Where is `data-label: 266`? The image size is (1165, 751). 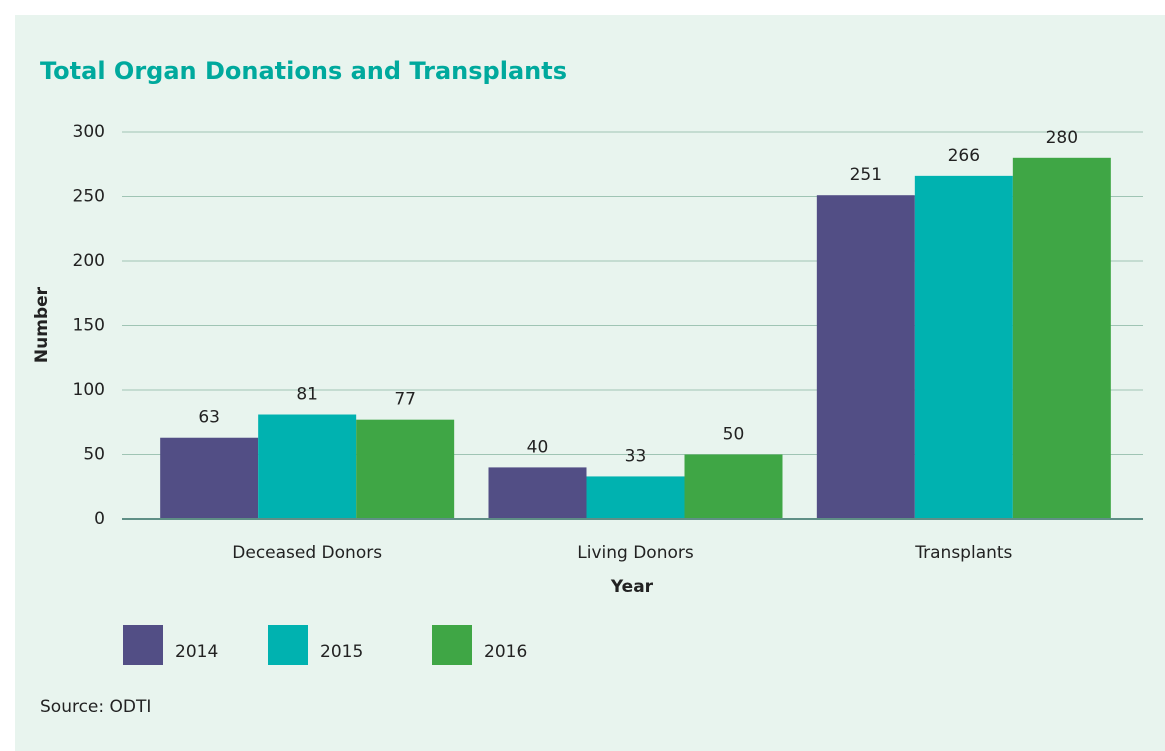 data-label: 266 is located at coordinates (964, 156).